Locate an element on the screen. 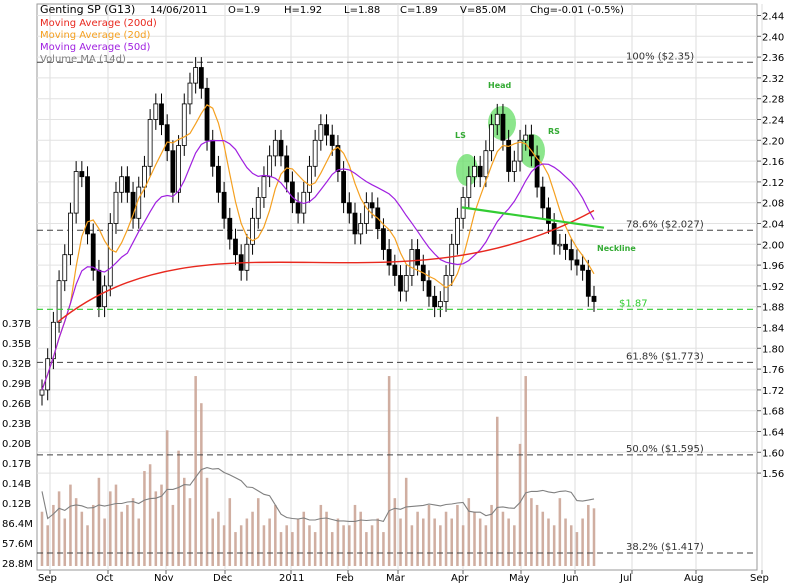  volume-ma-line is located at coordinates (318, 495).